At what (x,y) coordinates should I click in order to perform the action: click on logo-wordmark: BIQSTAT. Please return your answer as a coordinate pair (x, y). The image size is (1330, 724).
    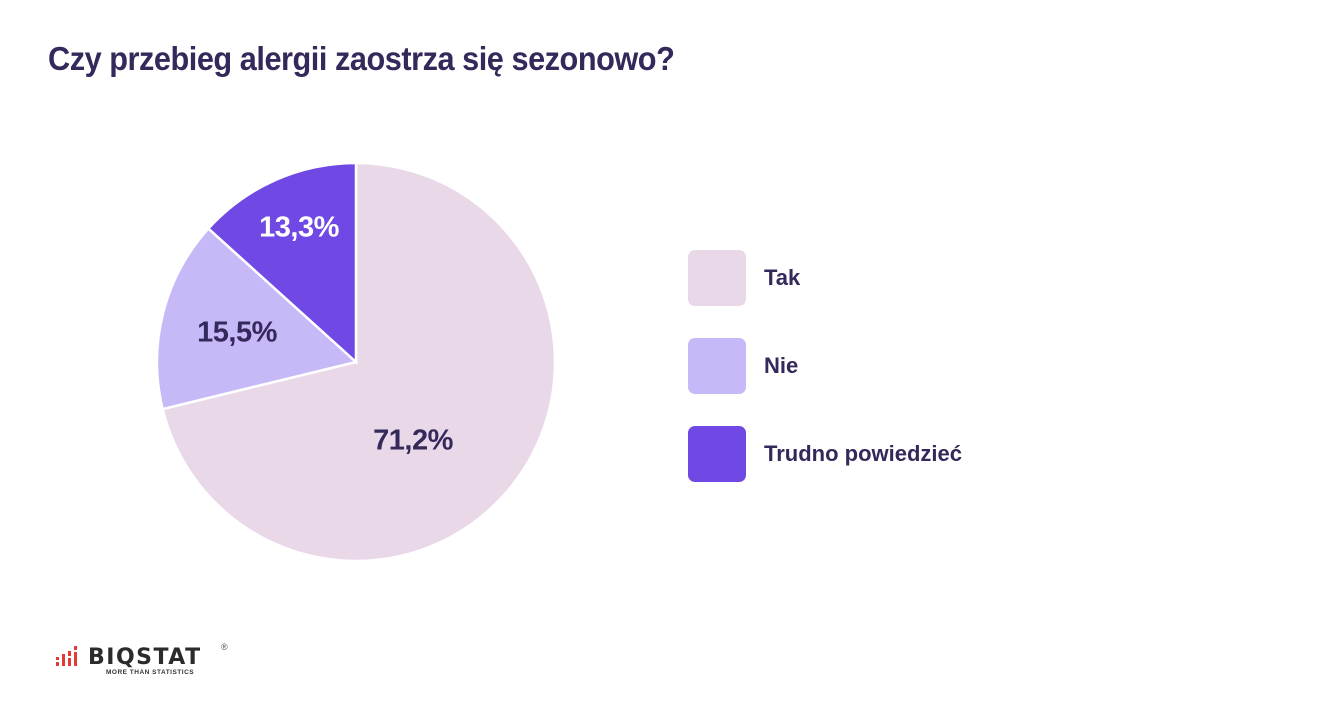
    Looking at the image, I should click on (145, 657).